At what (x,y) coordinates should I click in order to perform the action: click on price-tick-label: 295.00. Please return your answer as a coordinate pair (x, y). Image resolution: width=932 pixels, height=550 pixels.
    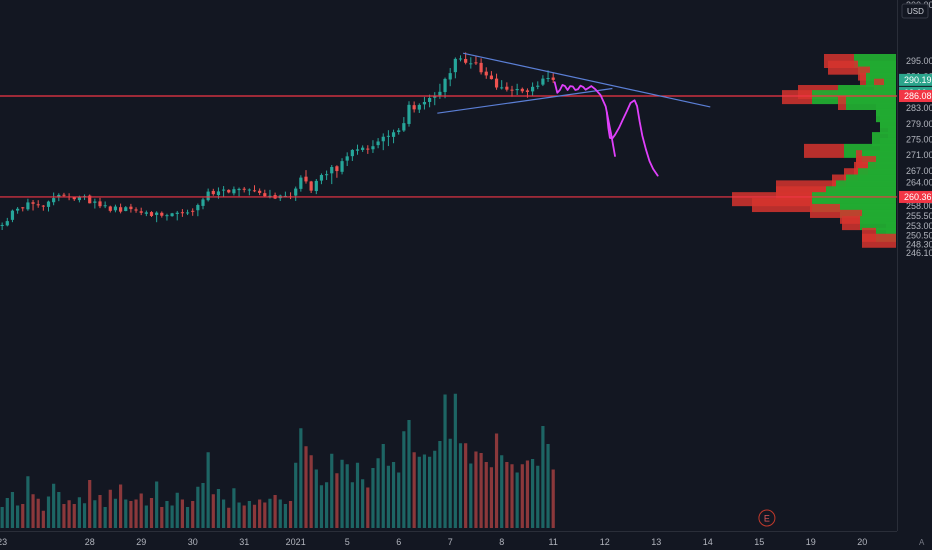
    Looking at the image, I should click on (919, 61).